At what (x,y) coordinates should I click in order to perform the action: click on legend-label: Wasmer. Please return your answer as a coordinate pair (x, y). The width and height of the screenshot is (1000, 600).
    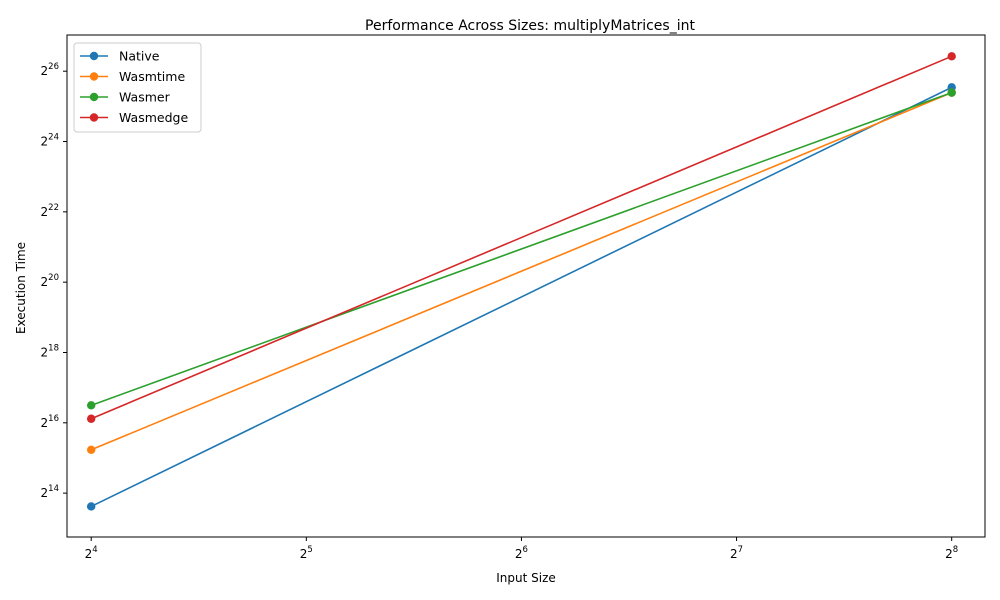
    Looking at the image, I should click on (145, 97).